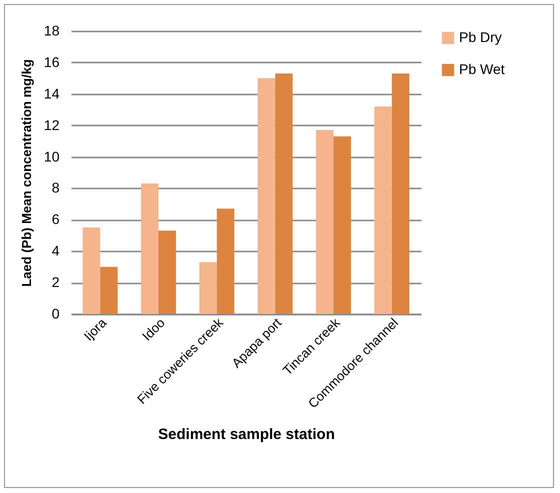  What do you see at coordinates (246, 435) in the screenshot?
I see `x-axis-title: Sediment sample station` at bounding box center [246, 435].